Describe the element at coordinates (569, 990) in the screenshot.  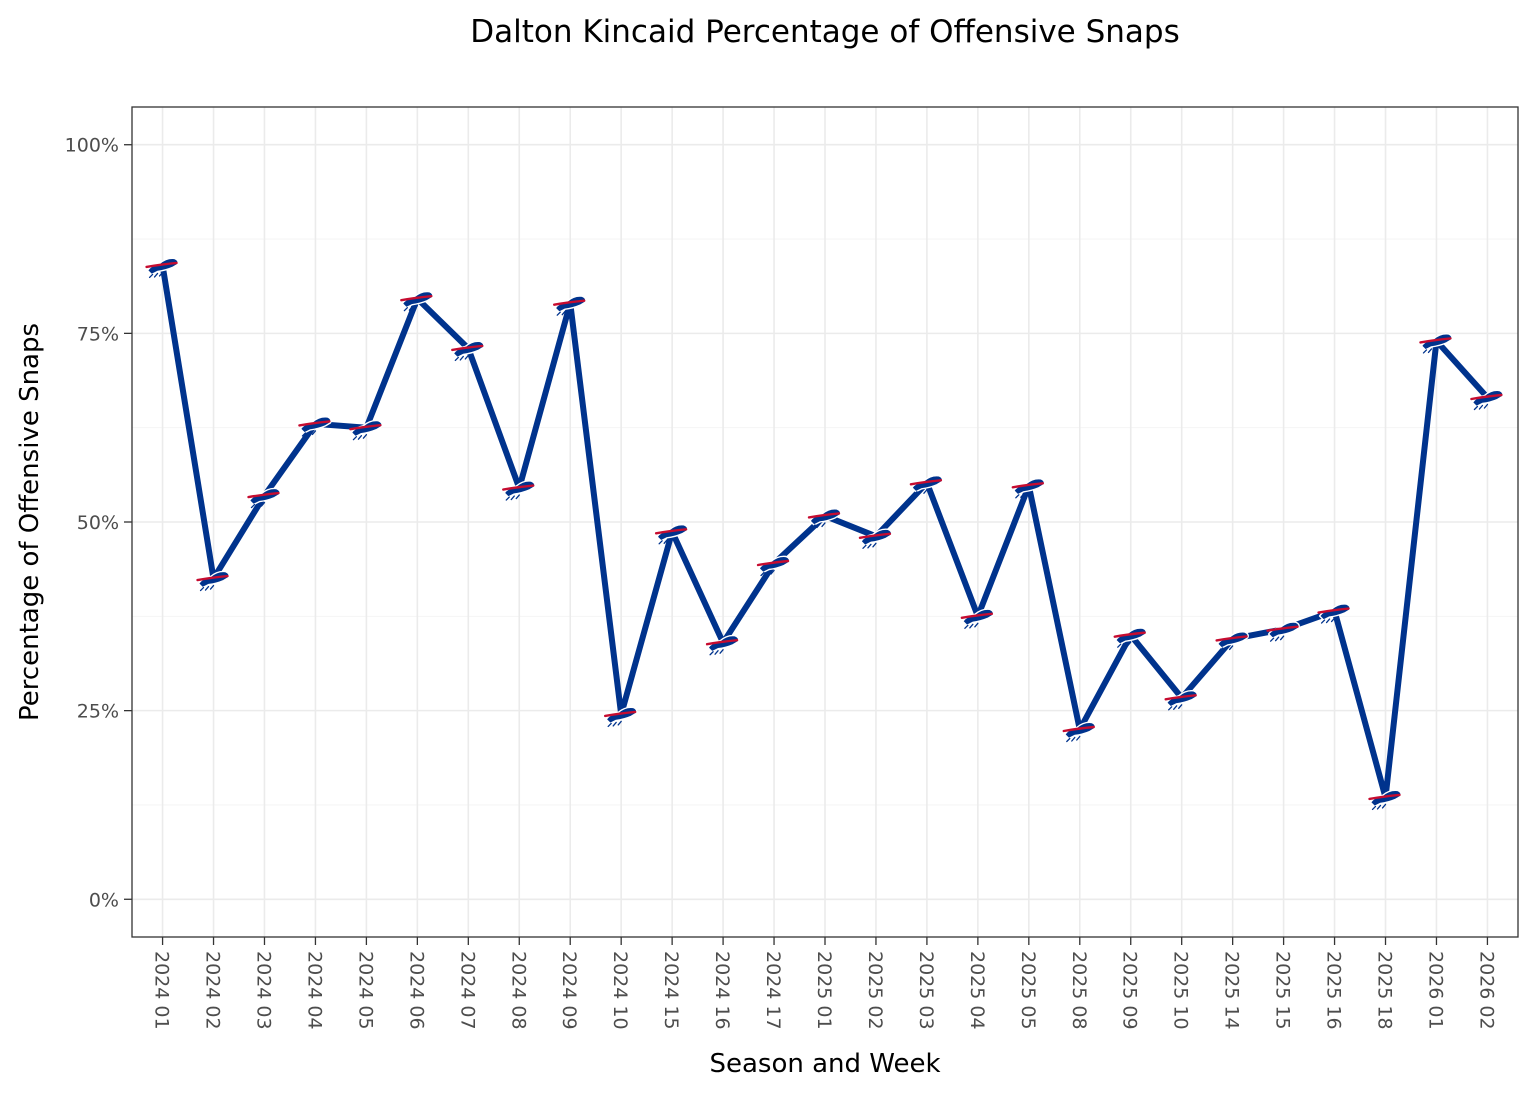
I see `x-tick-label: 2024 09` at that location.